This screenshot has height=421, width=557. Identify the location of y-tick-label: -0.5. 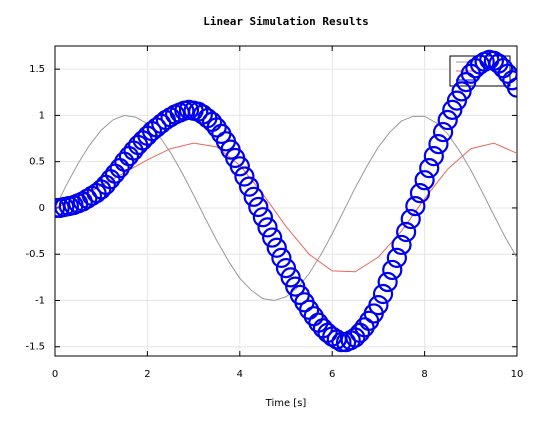
(35, 254).